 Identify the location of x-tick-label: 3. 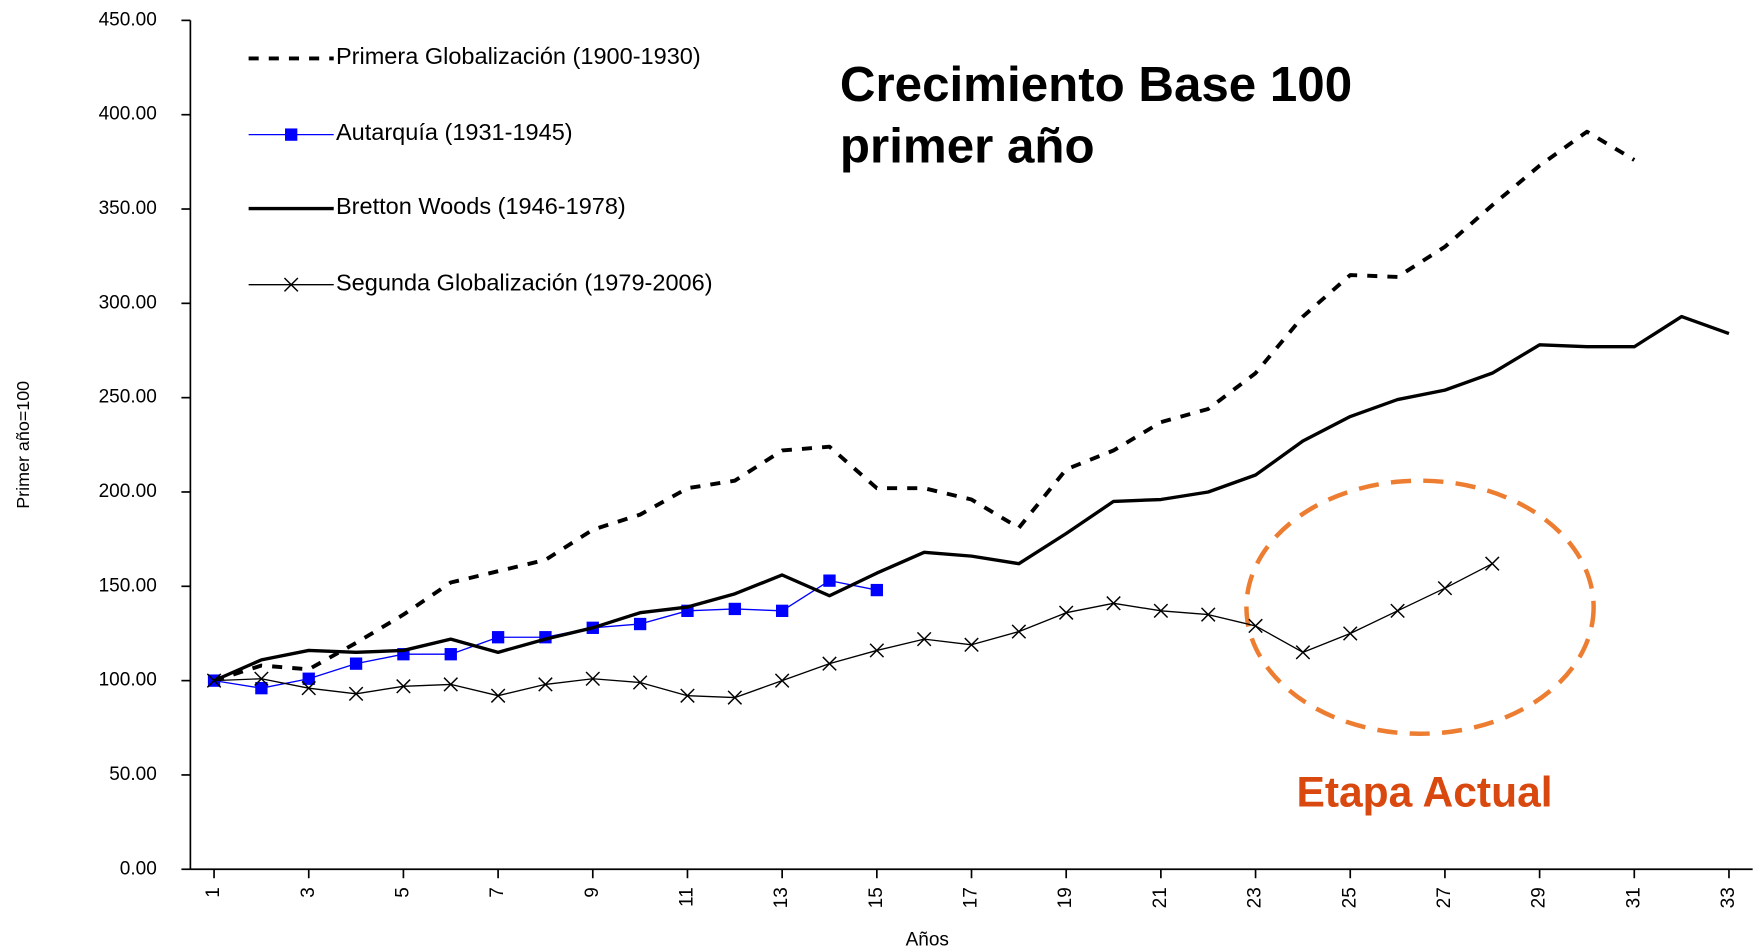
(308, 892).